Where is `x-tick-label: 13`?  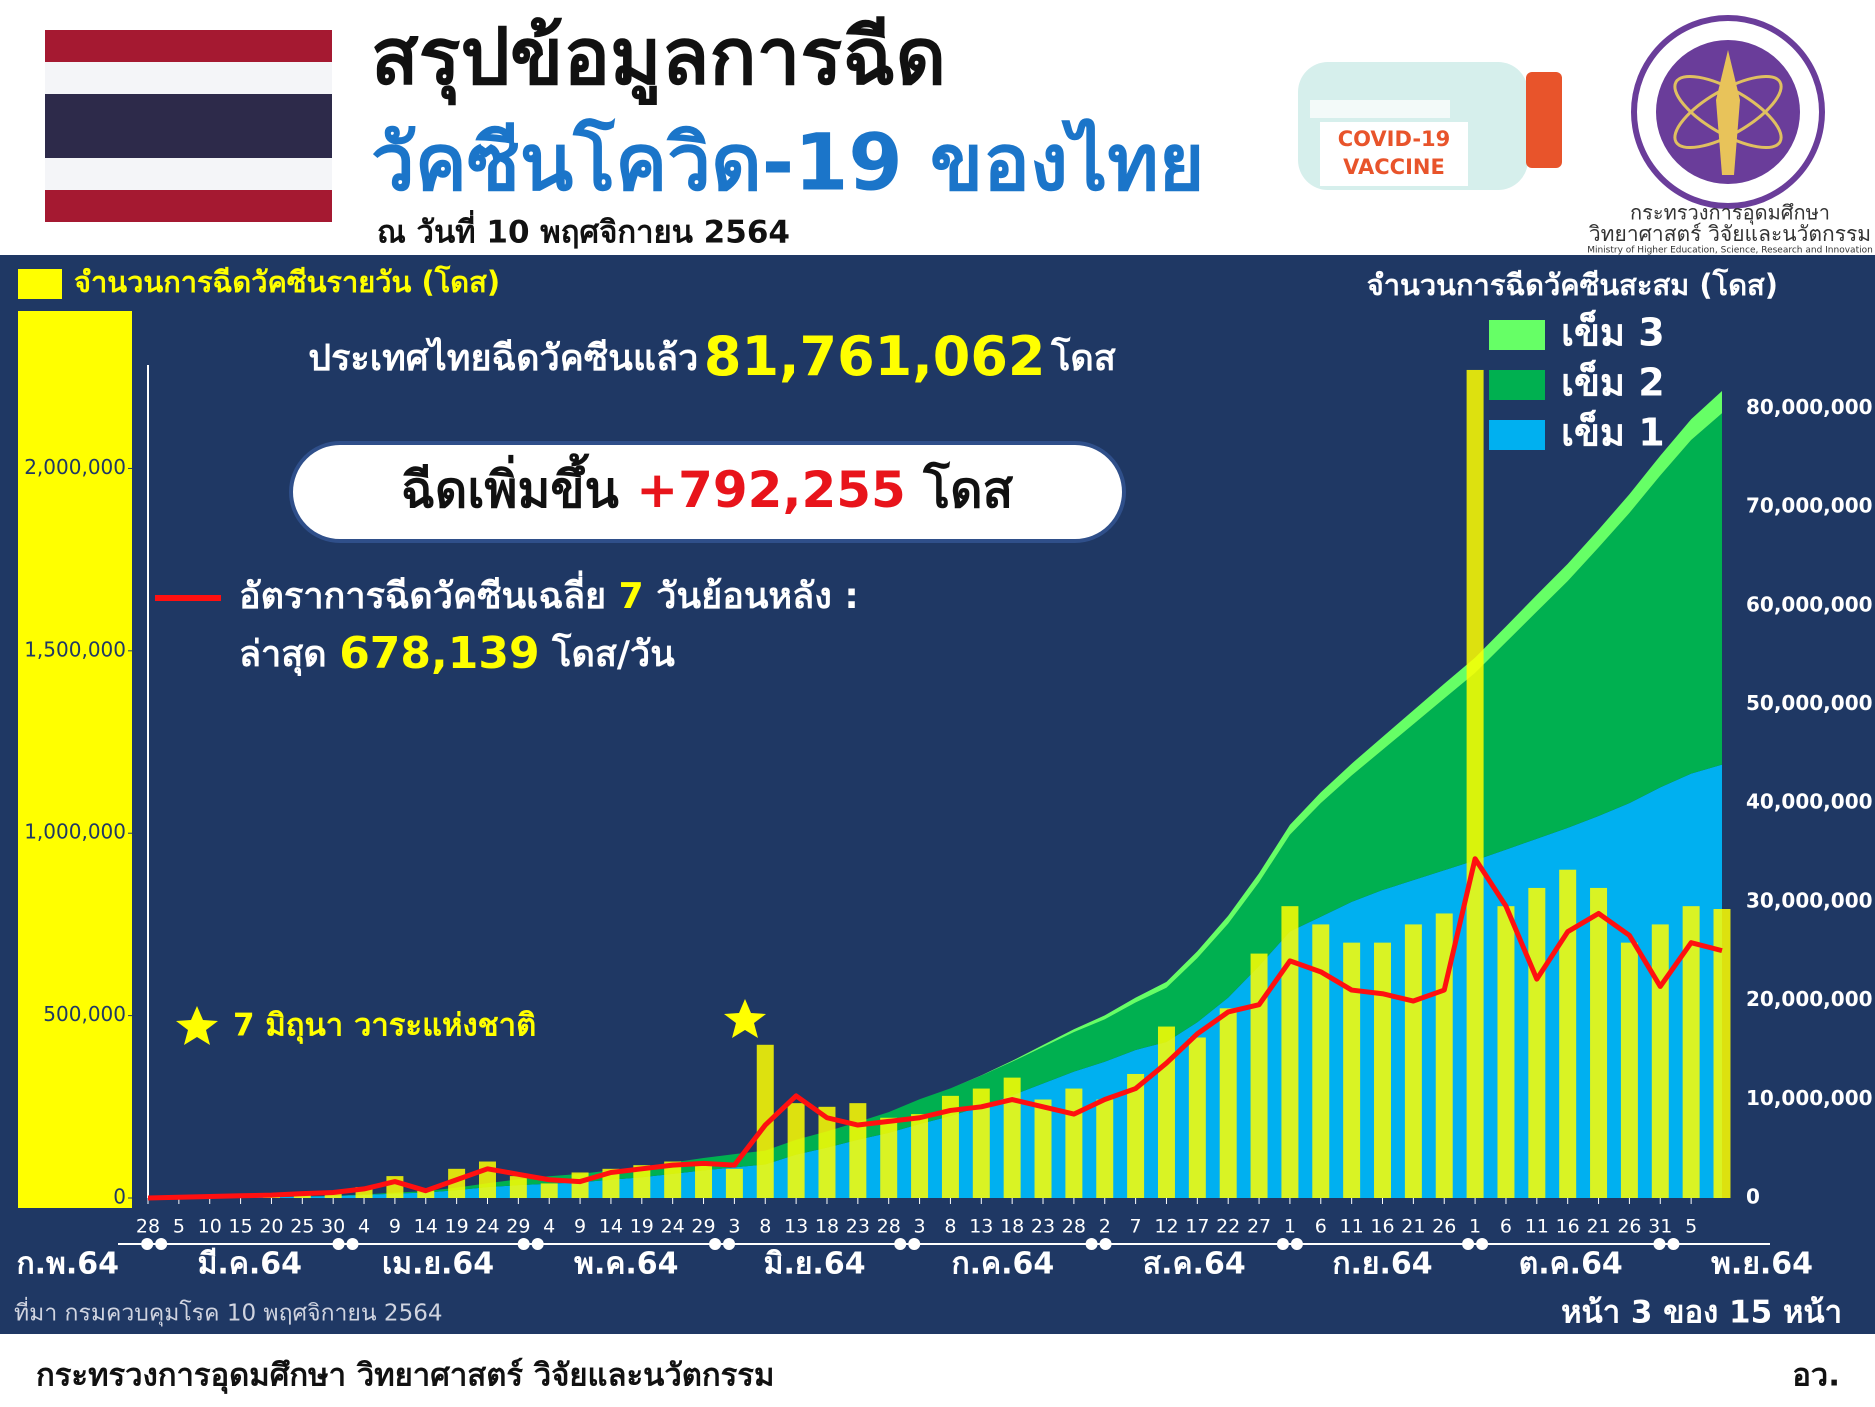 x-tick-label: 13 is located at coordinates (796, 1227).